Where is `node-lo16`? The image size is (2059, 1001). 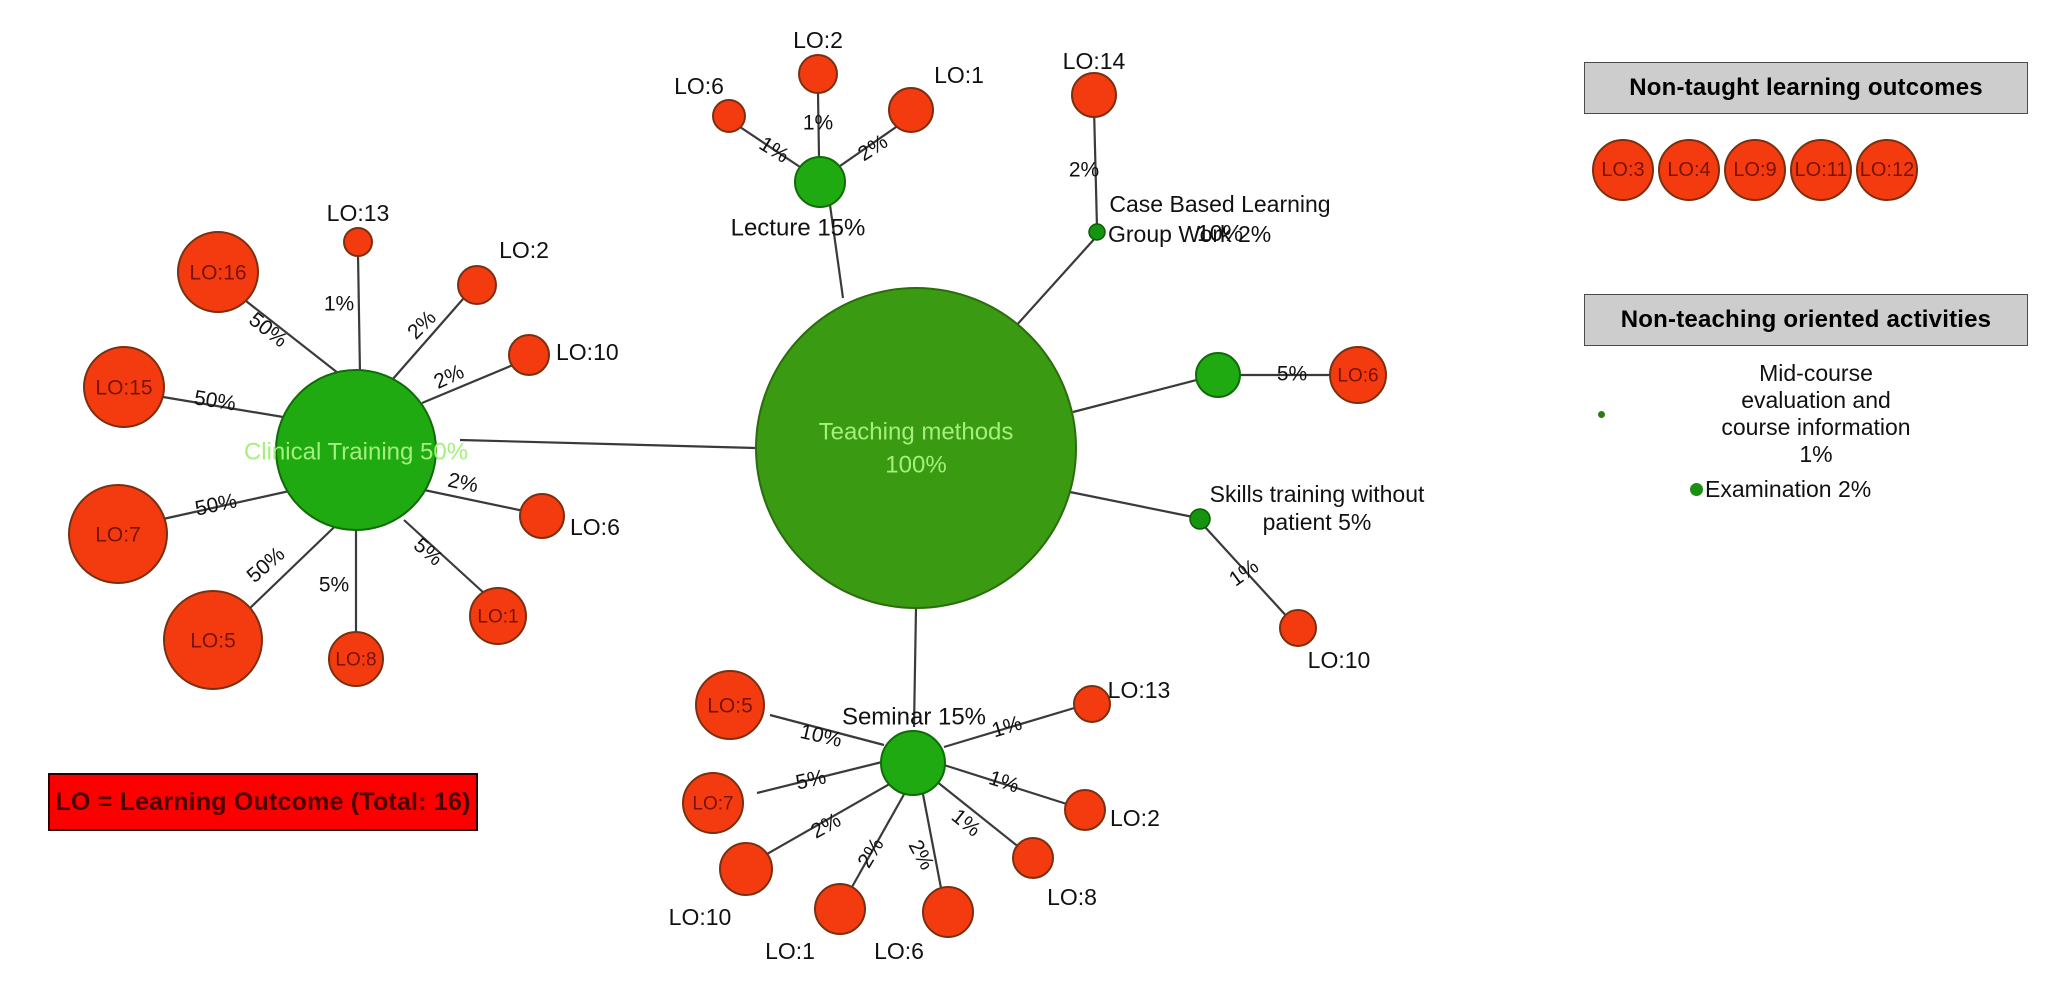
node-lo16 is located at coordinates (218, 272).